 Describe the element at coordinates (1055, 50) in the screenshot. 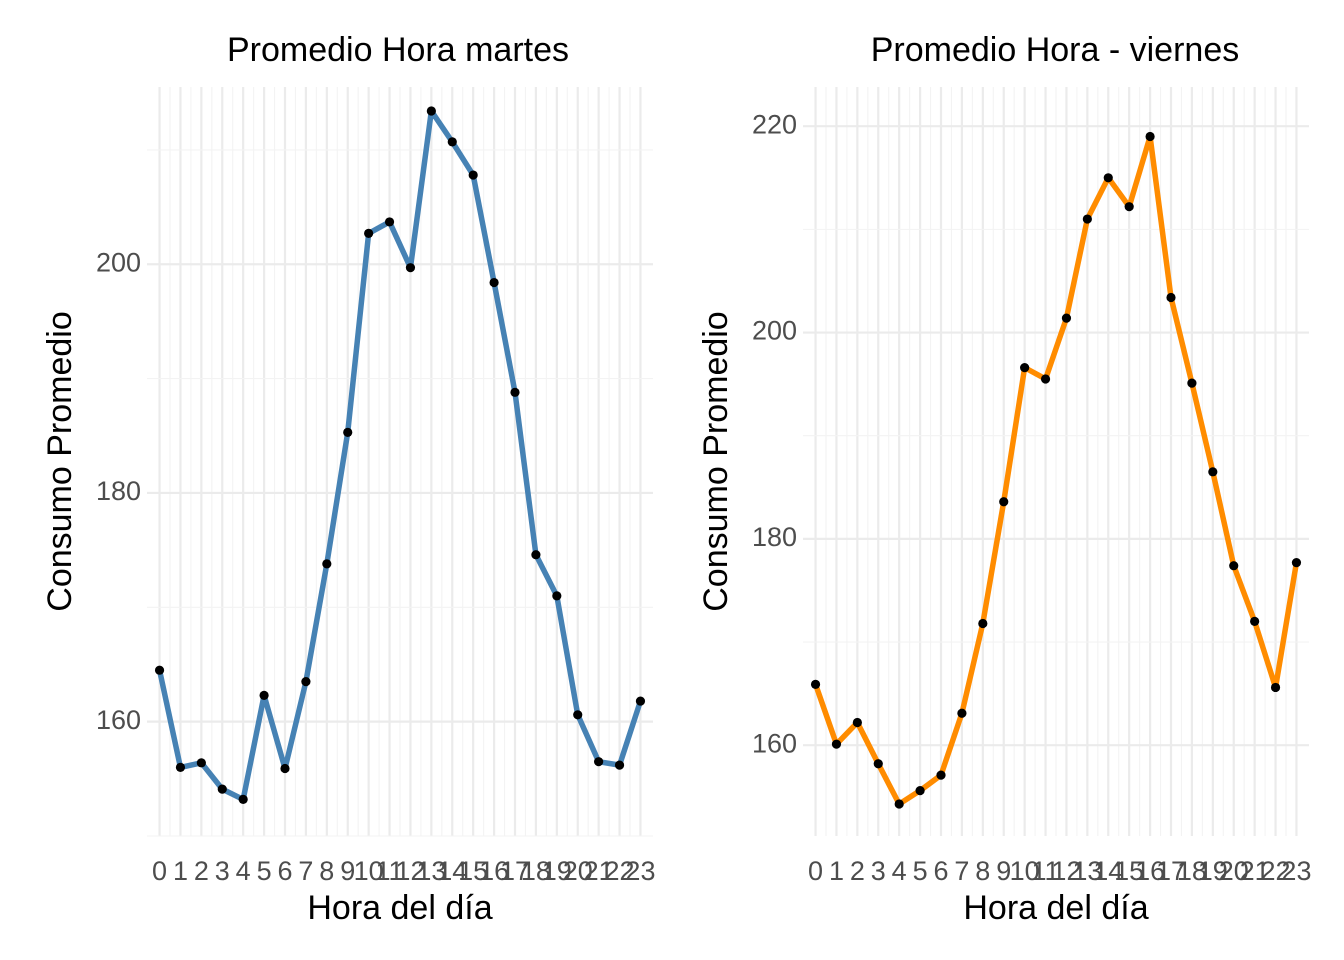

I see `chart-title: Promedio Hora - viernes` at that location.